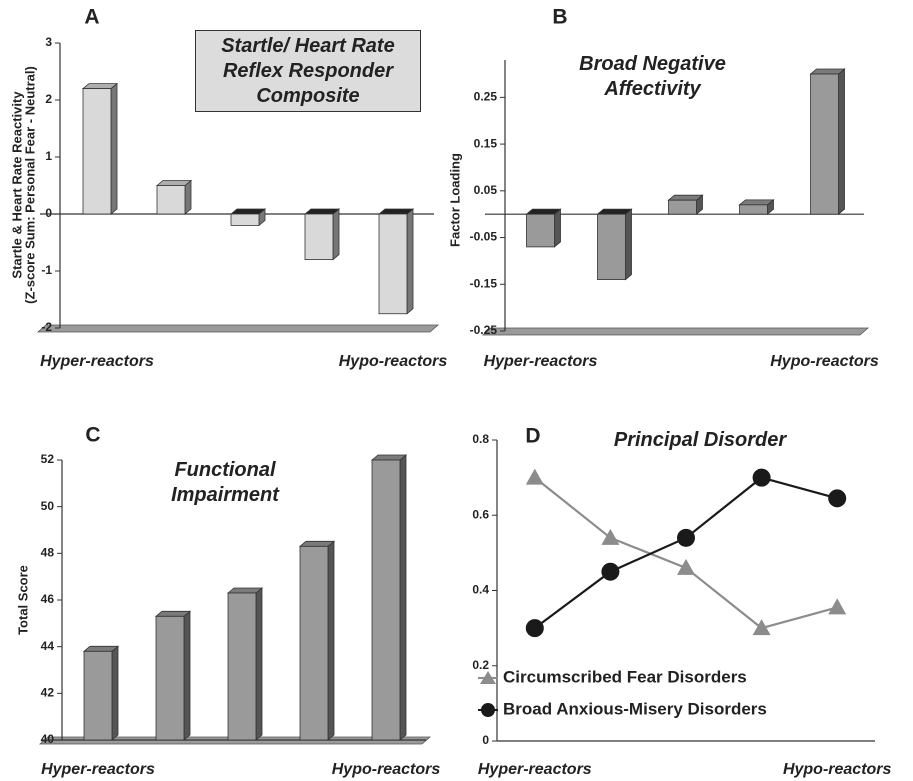  What do you see at coordinates (480, 590) in the screenshot?
I see `y-tick-label: 0.4` at bounding box center [480, 590].